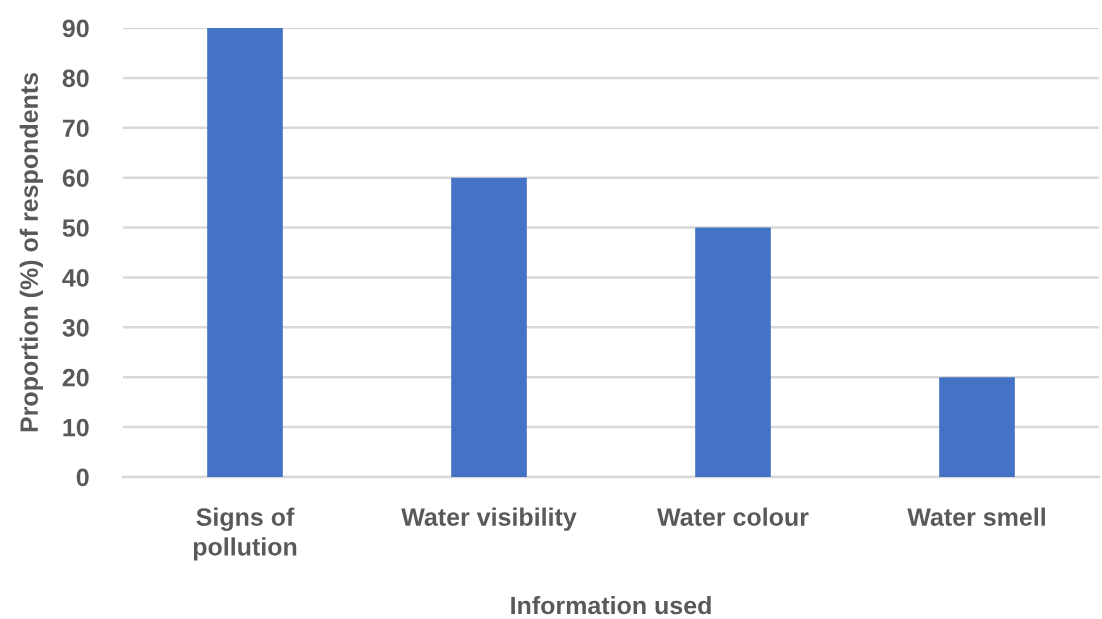 The width and height of the screenshot is (1102, 619). I want to click on y-tick-label: 10, so click(76, 427).